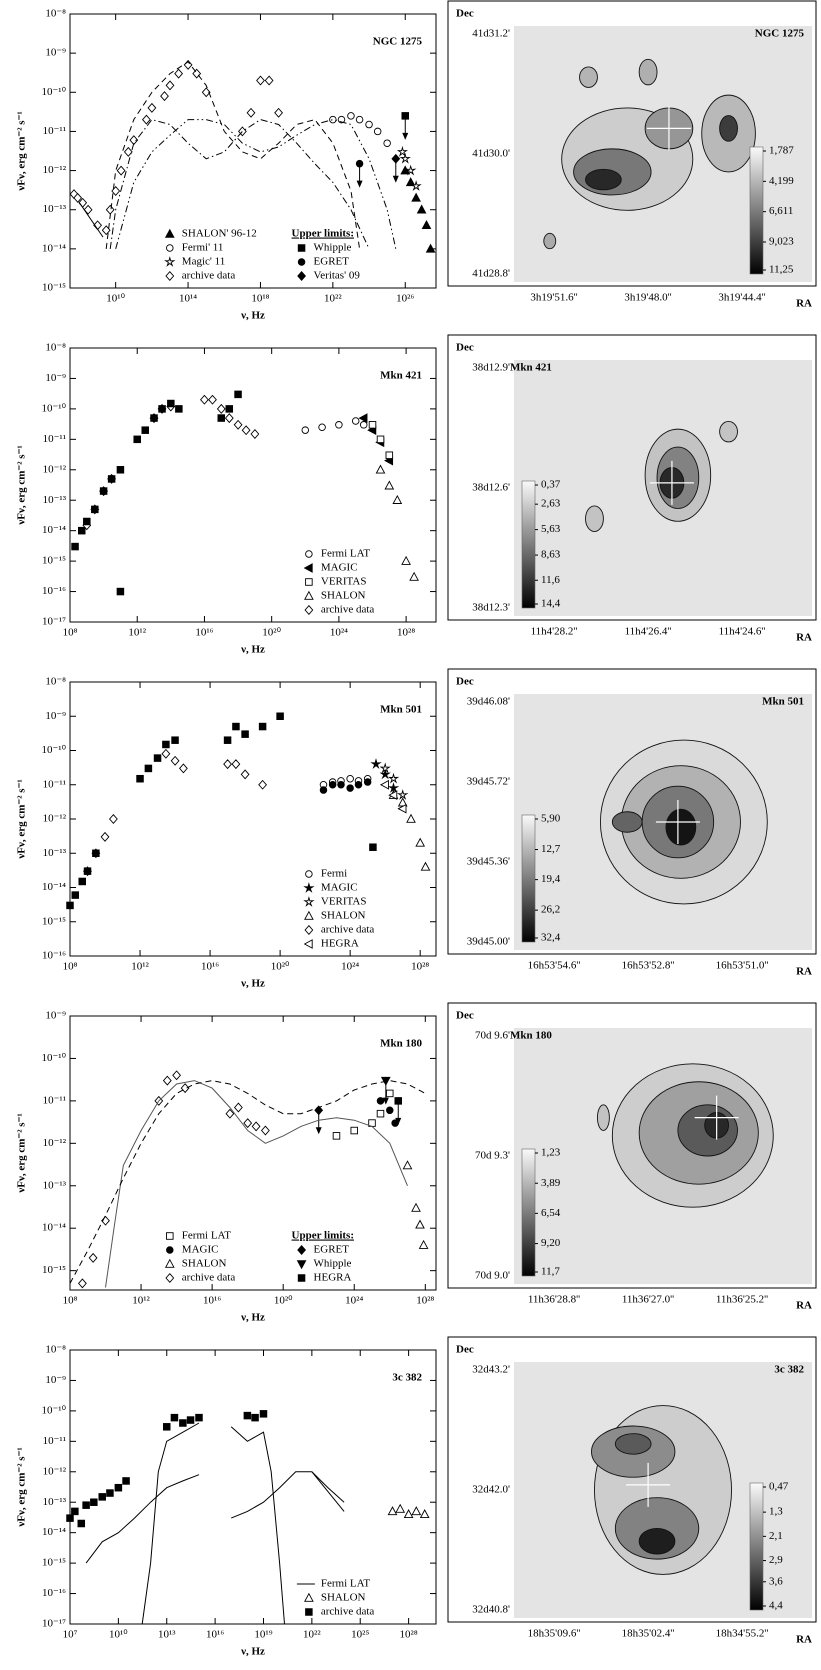 The image size is (821, 1670). What do you see at coordinates (776, 1536) in the screenshot?
I see `colorbar-tick-label: 2,1` at bounding box center [776, 1536].